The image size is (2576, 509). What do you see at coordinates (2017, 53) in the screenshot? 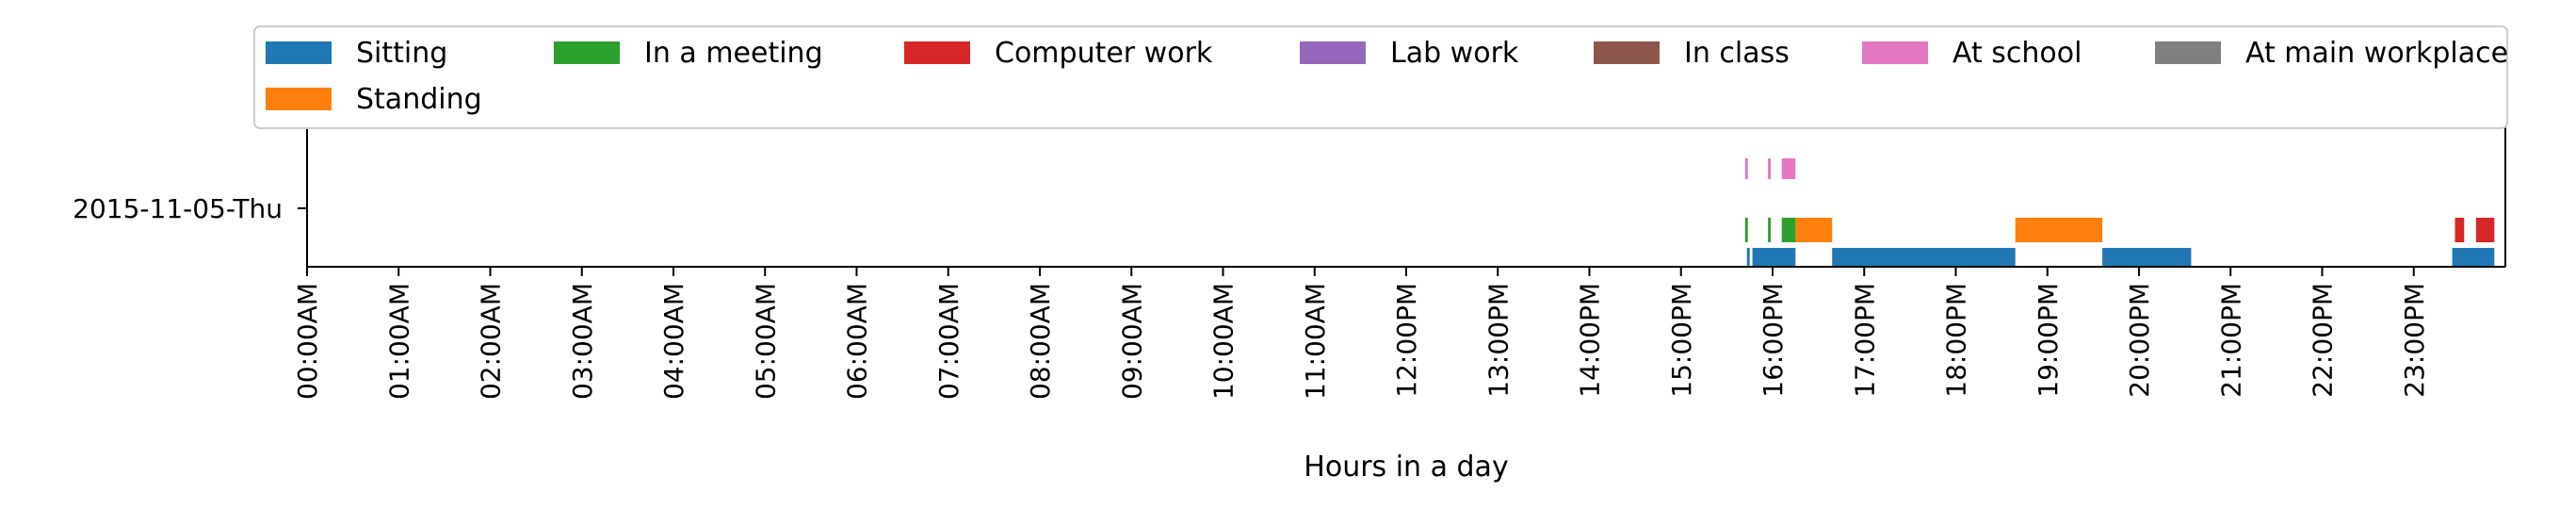
I see `legend-label-at-school: At school` at bounding box center [2017, 53].